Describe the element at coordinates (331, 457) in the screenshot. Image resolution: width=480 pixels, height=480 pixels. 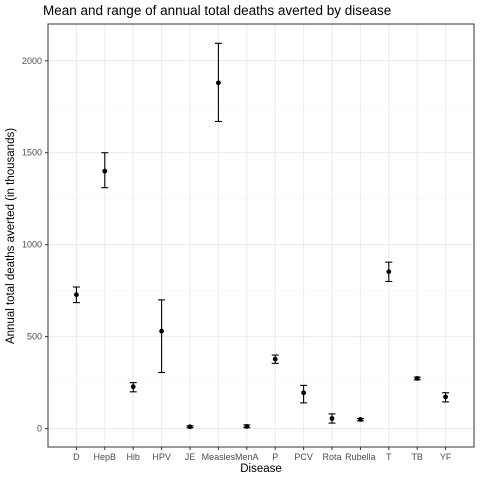
I see `x-tick-label: Rota` at that location.